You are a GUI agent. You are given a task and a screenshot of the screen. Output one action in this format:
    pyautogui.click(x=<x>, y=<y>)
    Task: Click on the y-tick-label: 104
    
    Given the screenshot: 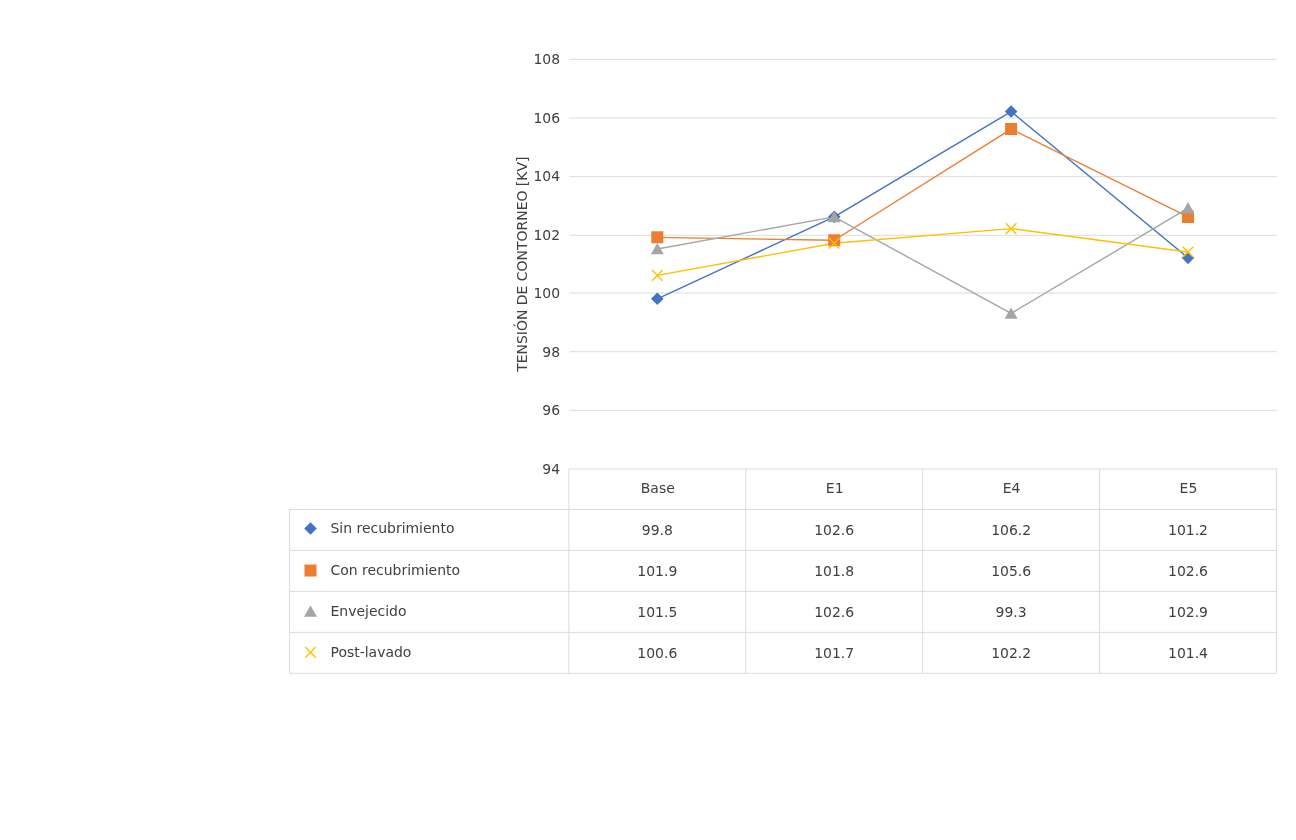 What is the action you would take?
    pyautogui.click(x=547, y=176)
    